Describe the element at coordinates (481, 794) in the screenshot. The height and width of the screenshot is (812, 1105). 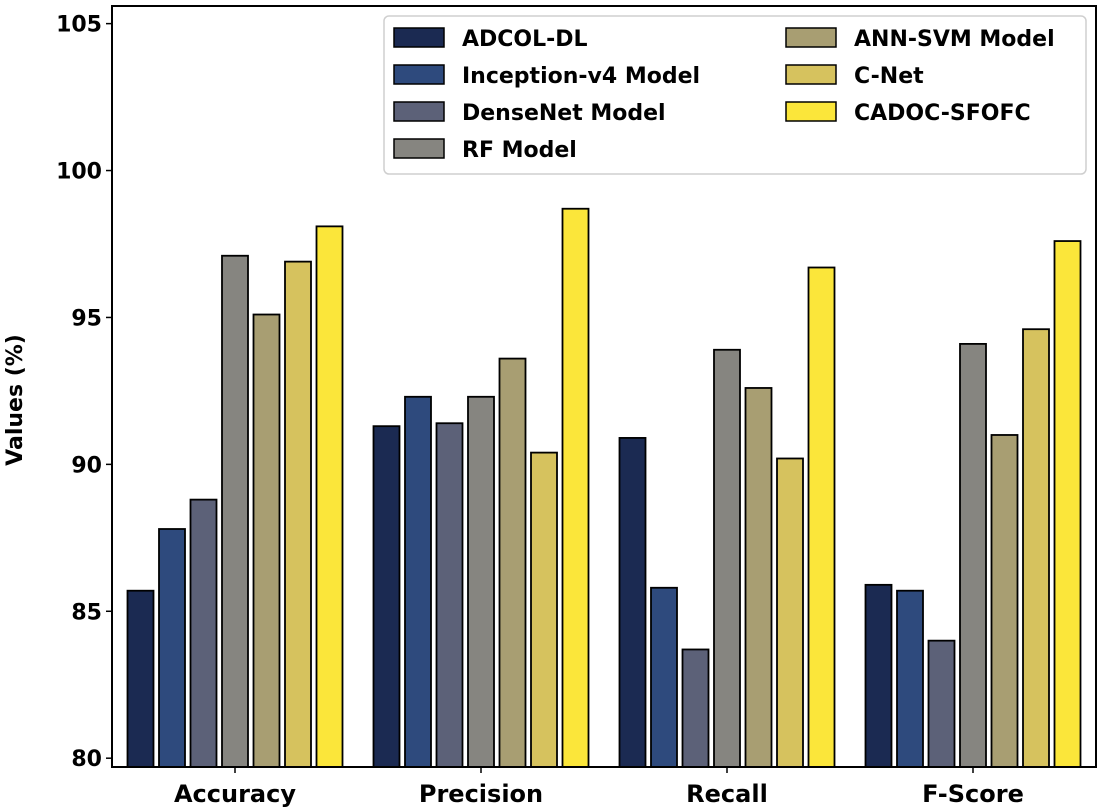
I see `x-tick-label: Precision` at that location.